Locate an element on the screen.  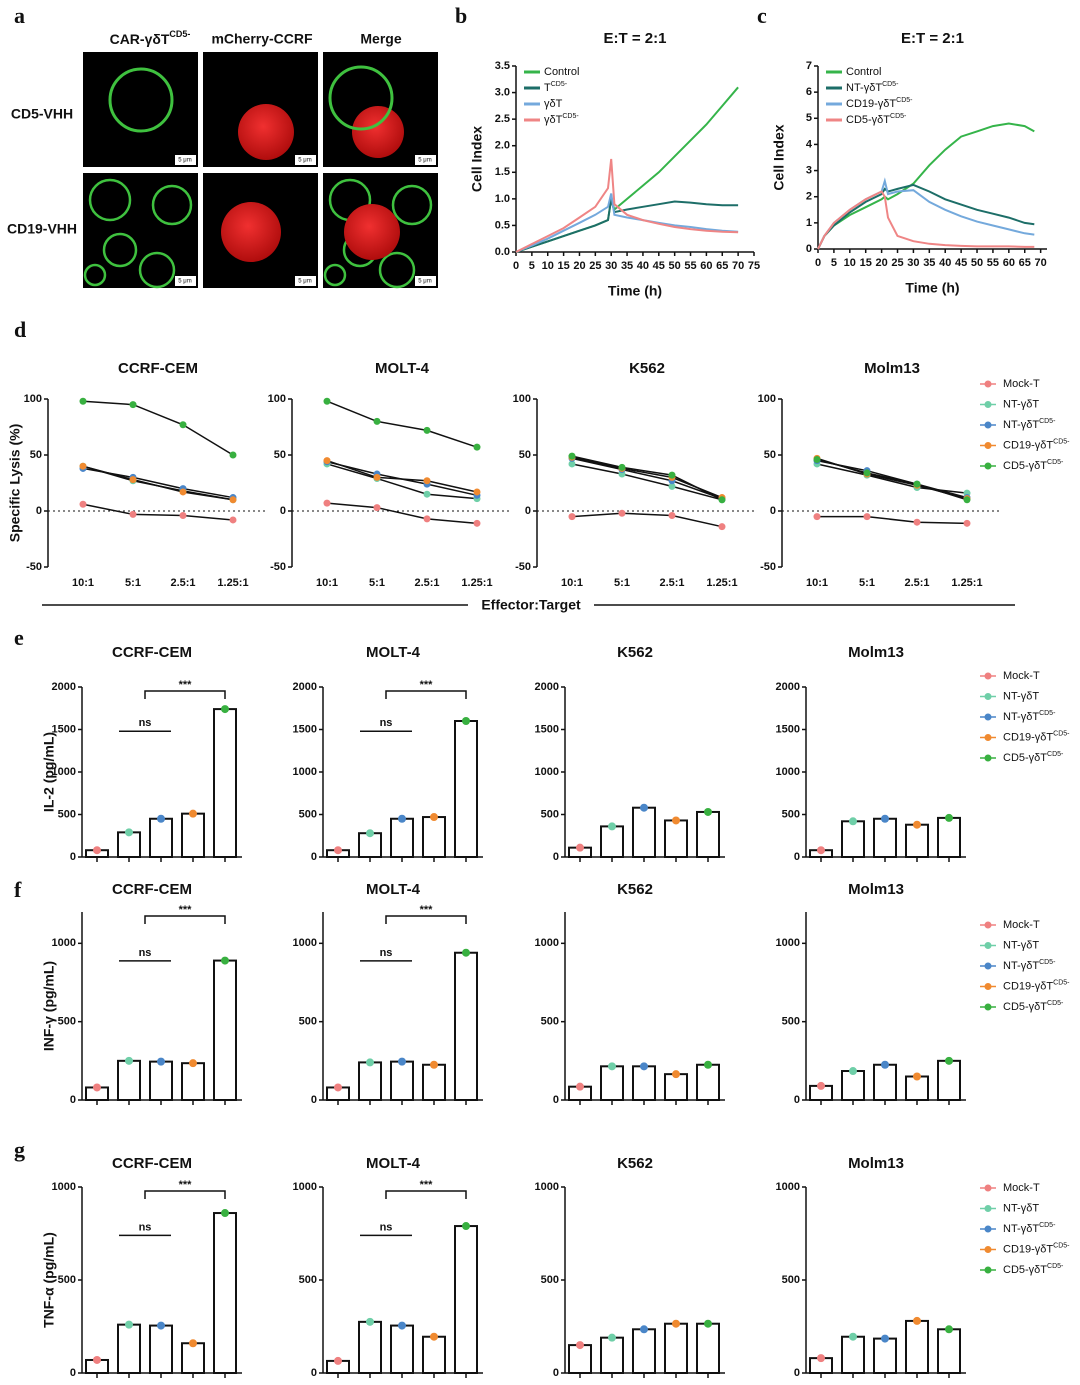
legend-label-text: Control is located at coordinates (863, 72).